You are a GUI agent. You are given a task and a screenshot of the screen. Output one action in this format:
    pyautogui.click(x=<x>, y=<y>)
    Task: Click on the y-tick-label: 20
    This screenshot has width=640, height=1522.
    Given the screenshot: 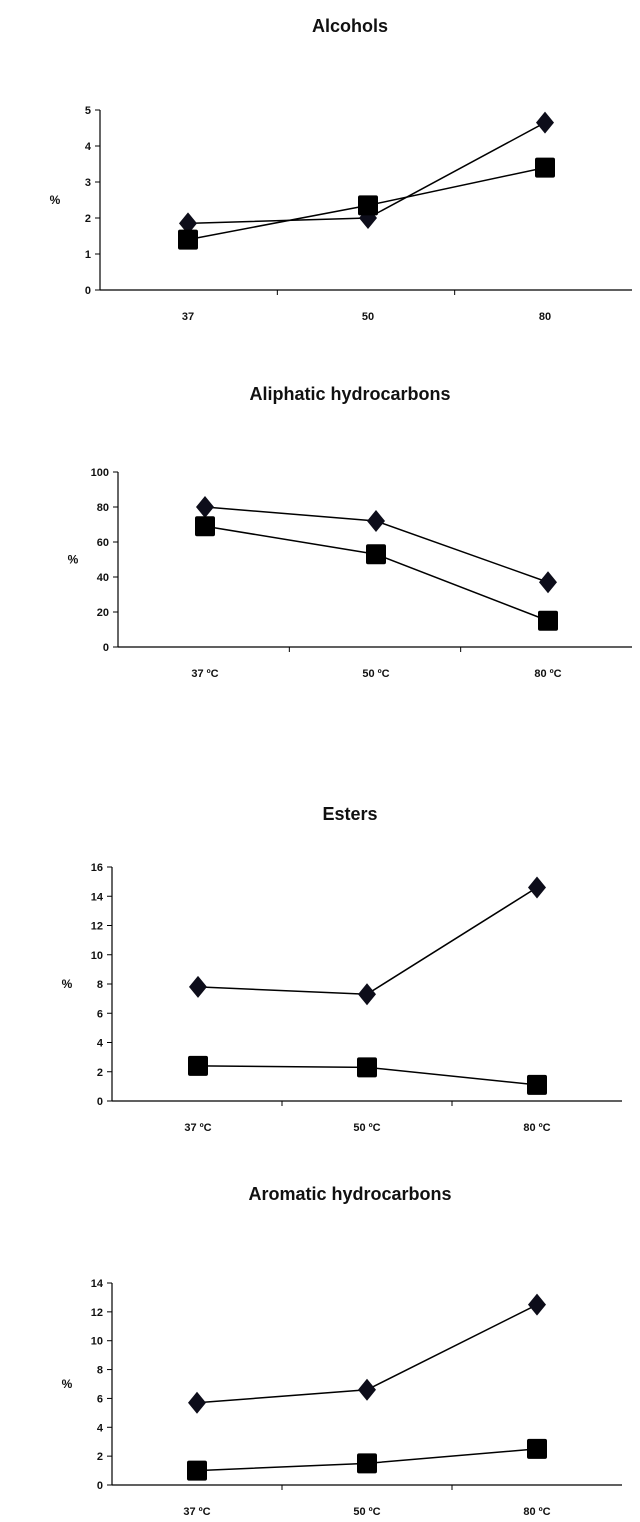 What is the action you would take?
    pyautogui.click(x=103, y=613)
    